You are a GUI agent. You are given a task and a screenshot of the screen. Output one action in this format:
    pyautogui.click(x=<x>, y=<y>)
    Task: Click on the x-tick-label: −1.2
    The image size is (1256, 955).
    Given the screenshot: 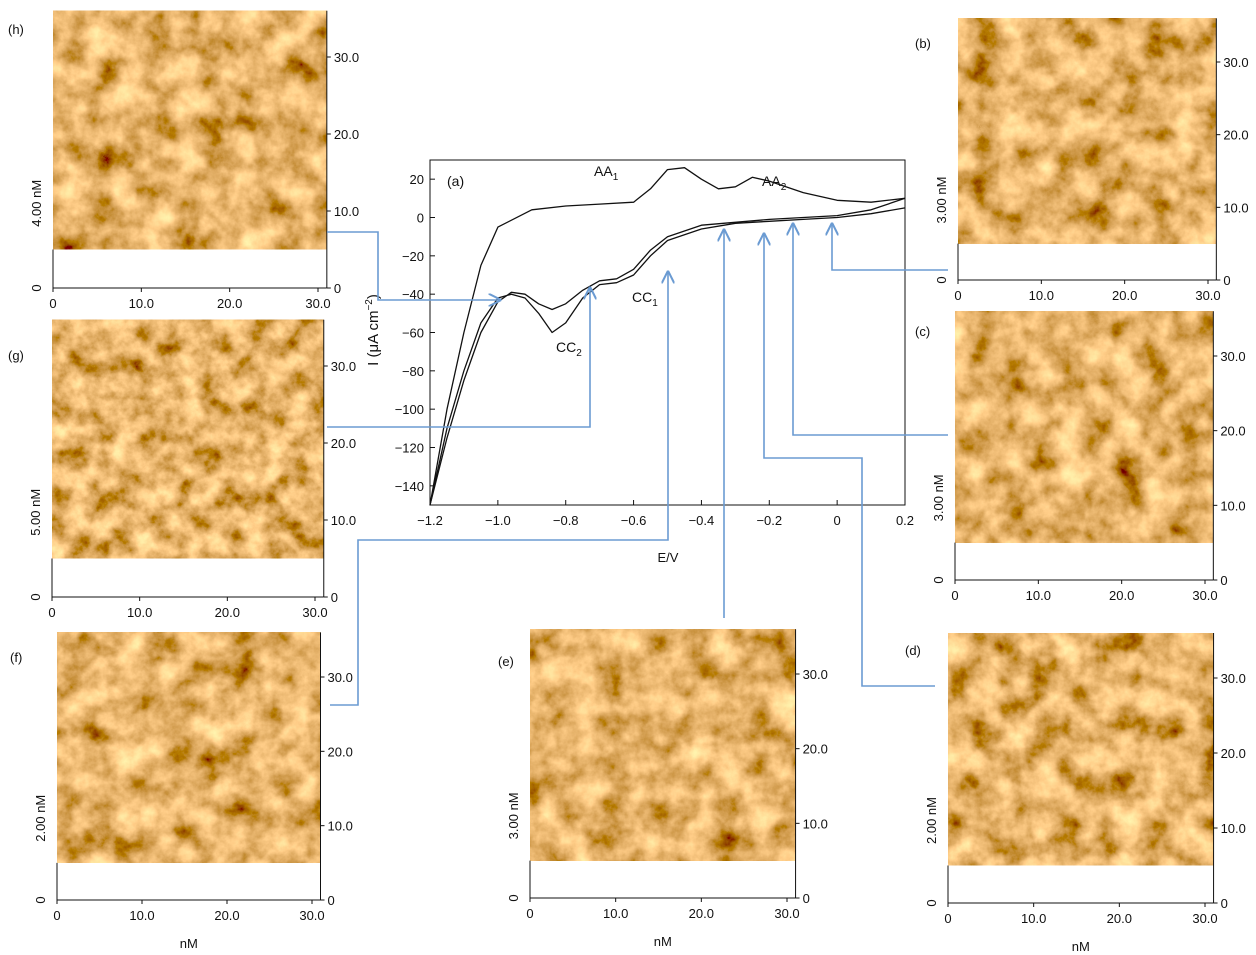 What is the action you would take?
    pyautogui.click(x=430, y=520)
    